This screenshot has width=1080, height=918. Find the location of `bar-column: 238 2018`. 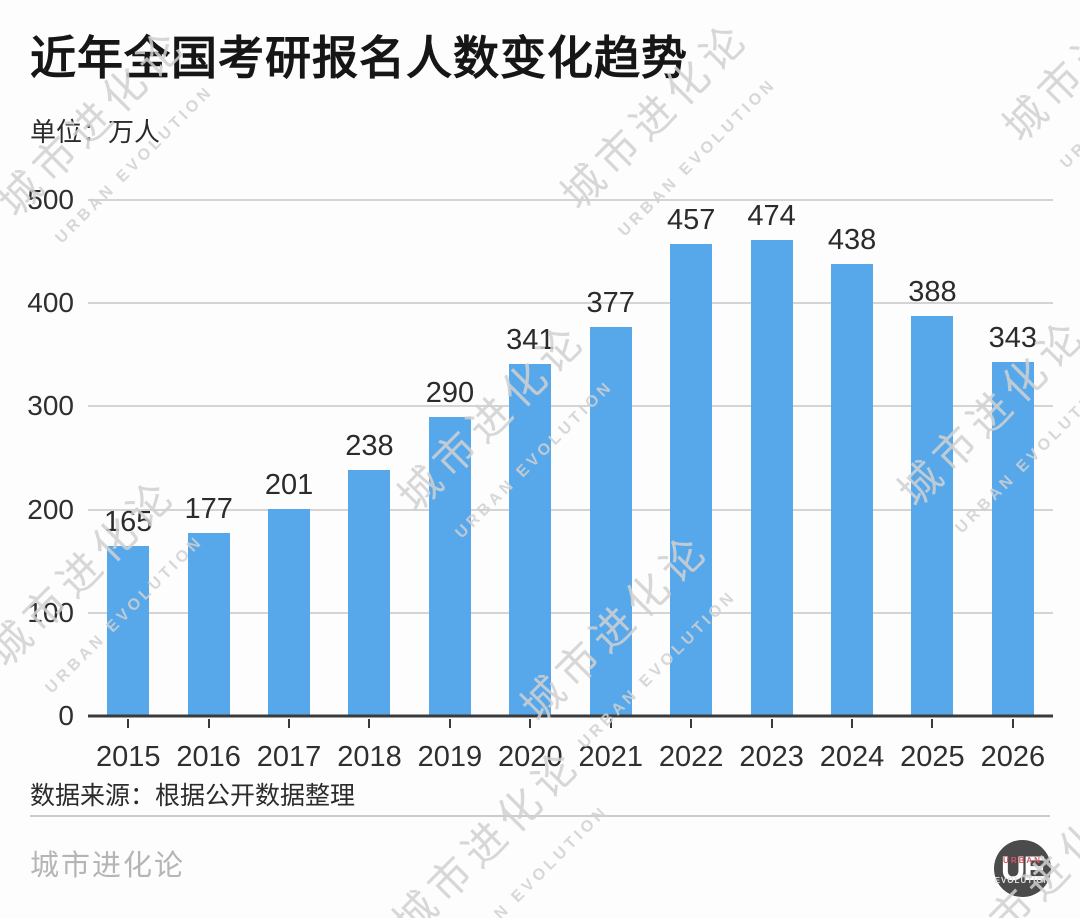

bar-column: 238 2018 is located at coordinates (369, 486).